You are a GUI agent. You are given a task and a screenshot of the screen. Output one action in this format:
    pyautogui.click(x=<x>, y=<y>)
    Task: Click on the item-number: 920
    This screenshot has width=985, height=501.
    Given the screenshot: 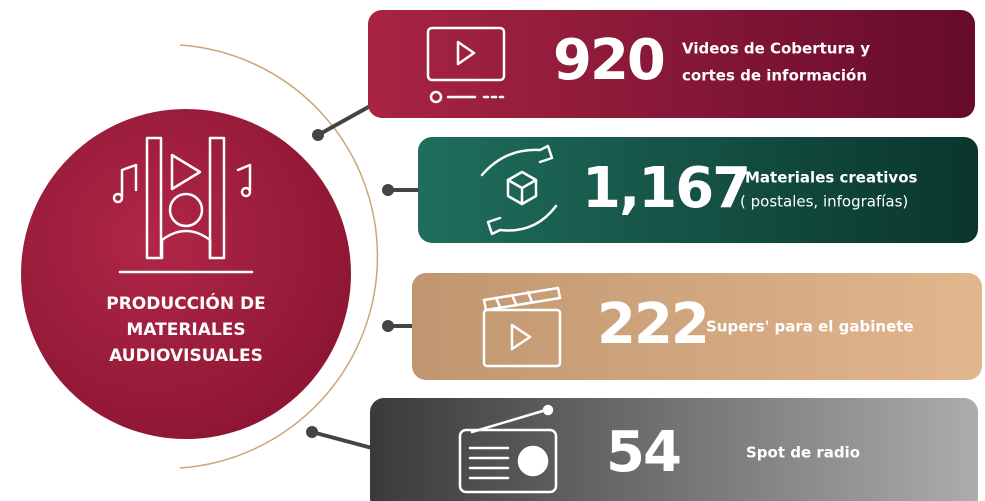 What is the action you would take?
    pyautogui.click(x=608, y=60)
    